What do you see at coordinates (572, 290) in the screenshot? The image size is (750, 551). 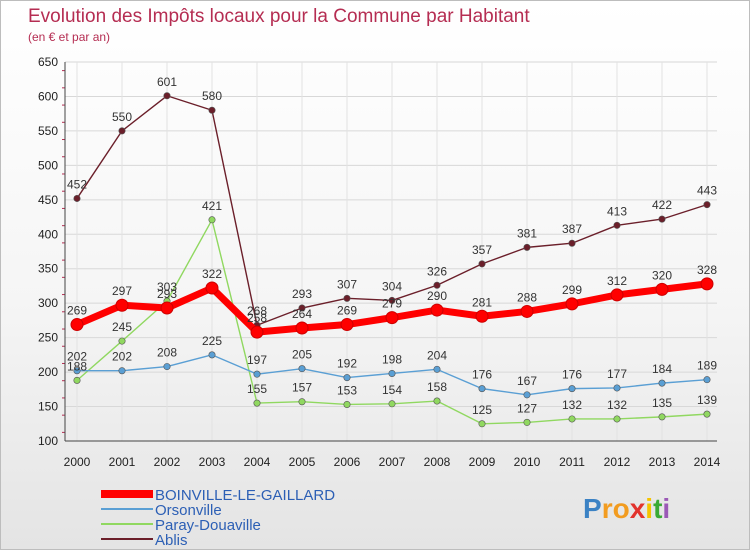 I see `data-label-boinville-le-gaillard: 299` at bounding box center [572, 290].